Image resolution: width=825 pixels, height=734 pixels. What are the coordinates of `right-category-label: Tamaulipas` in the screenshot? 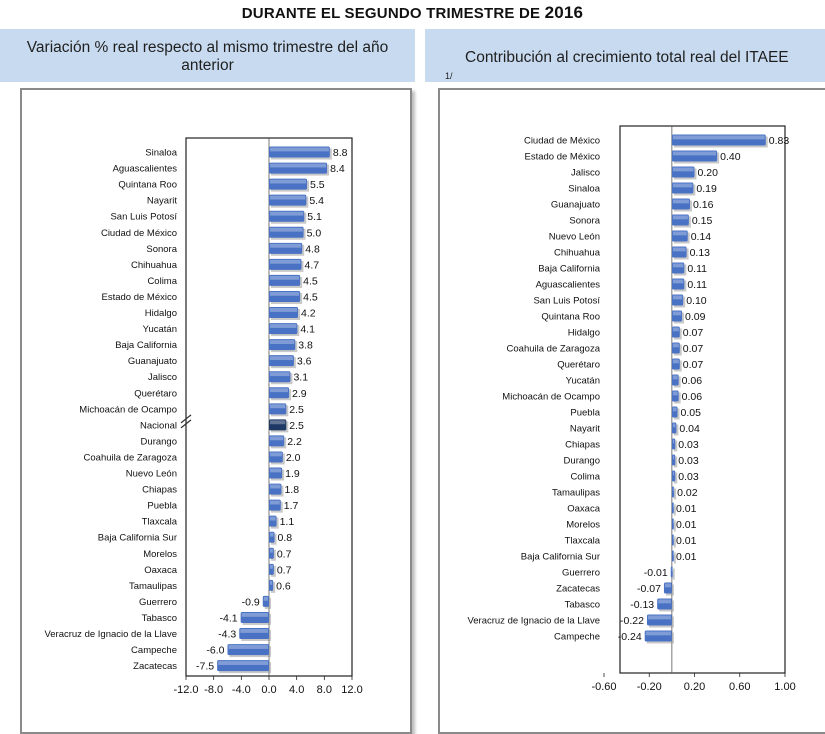 It's located at (576, 493).